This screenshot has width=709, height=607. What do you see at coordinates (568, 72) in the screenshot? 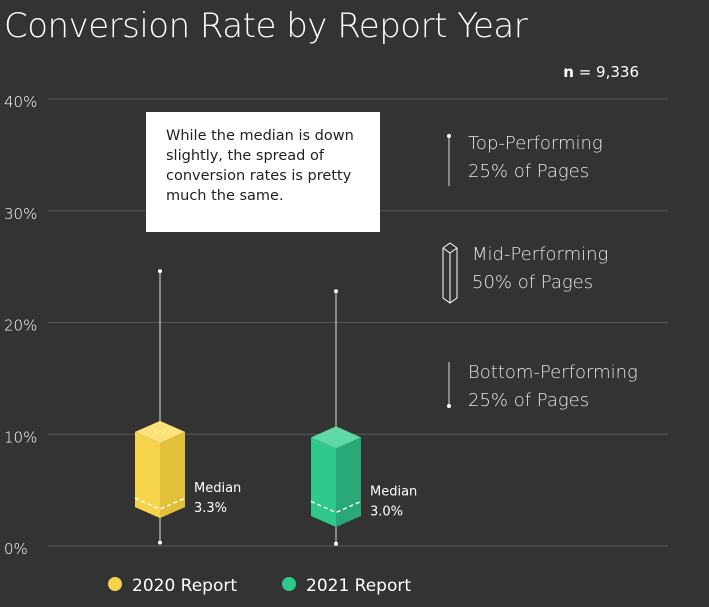
I see `sample-size-label: n` at bounding box center [568, 72].